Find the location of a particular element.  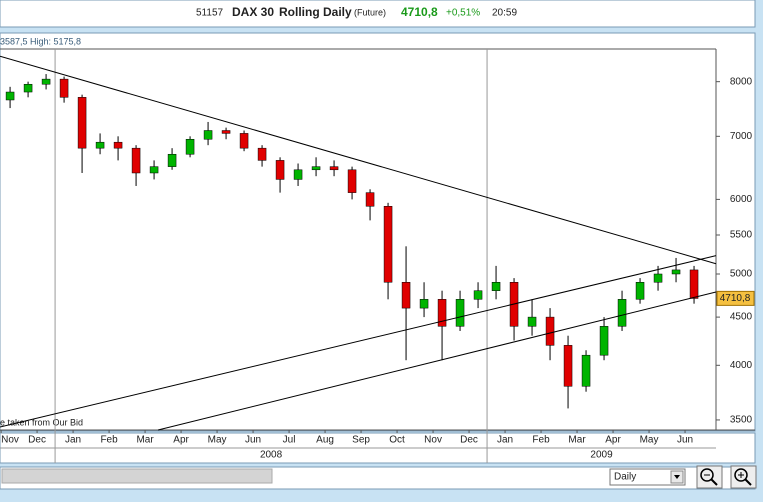

x-tick-label: Oct is located at coordinates (397, 440).